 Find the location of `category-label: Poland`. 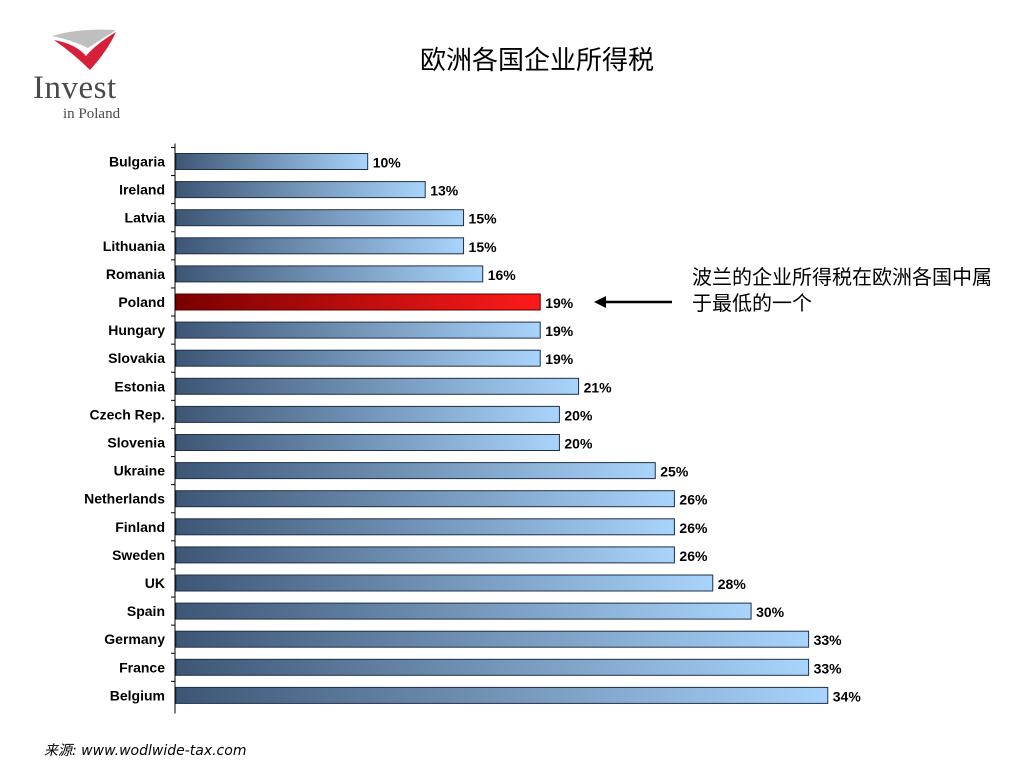

category-label: Poland is located at coordinates (141, 302).